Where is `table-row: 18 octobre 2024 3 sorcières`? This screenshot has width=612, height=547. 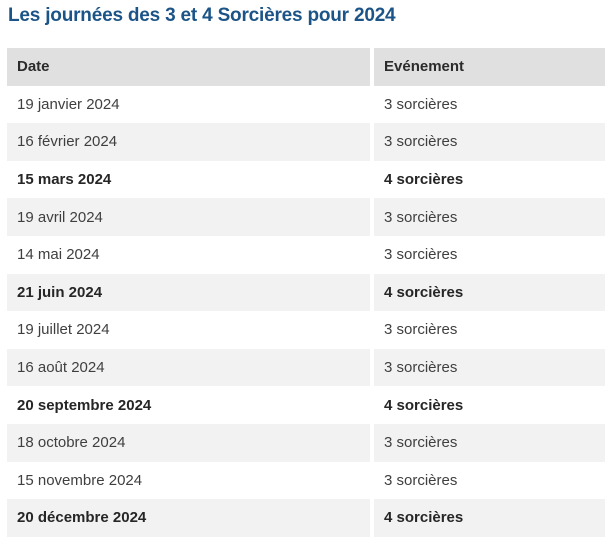
table-row: 18 octobre 2024 3 sorcières is located at coordinates (306, 442).